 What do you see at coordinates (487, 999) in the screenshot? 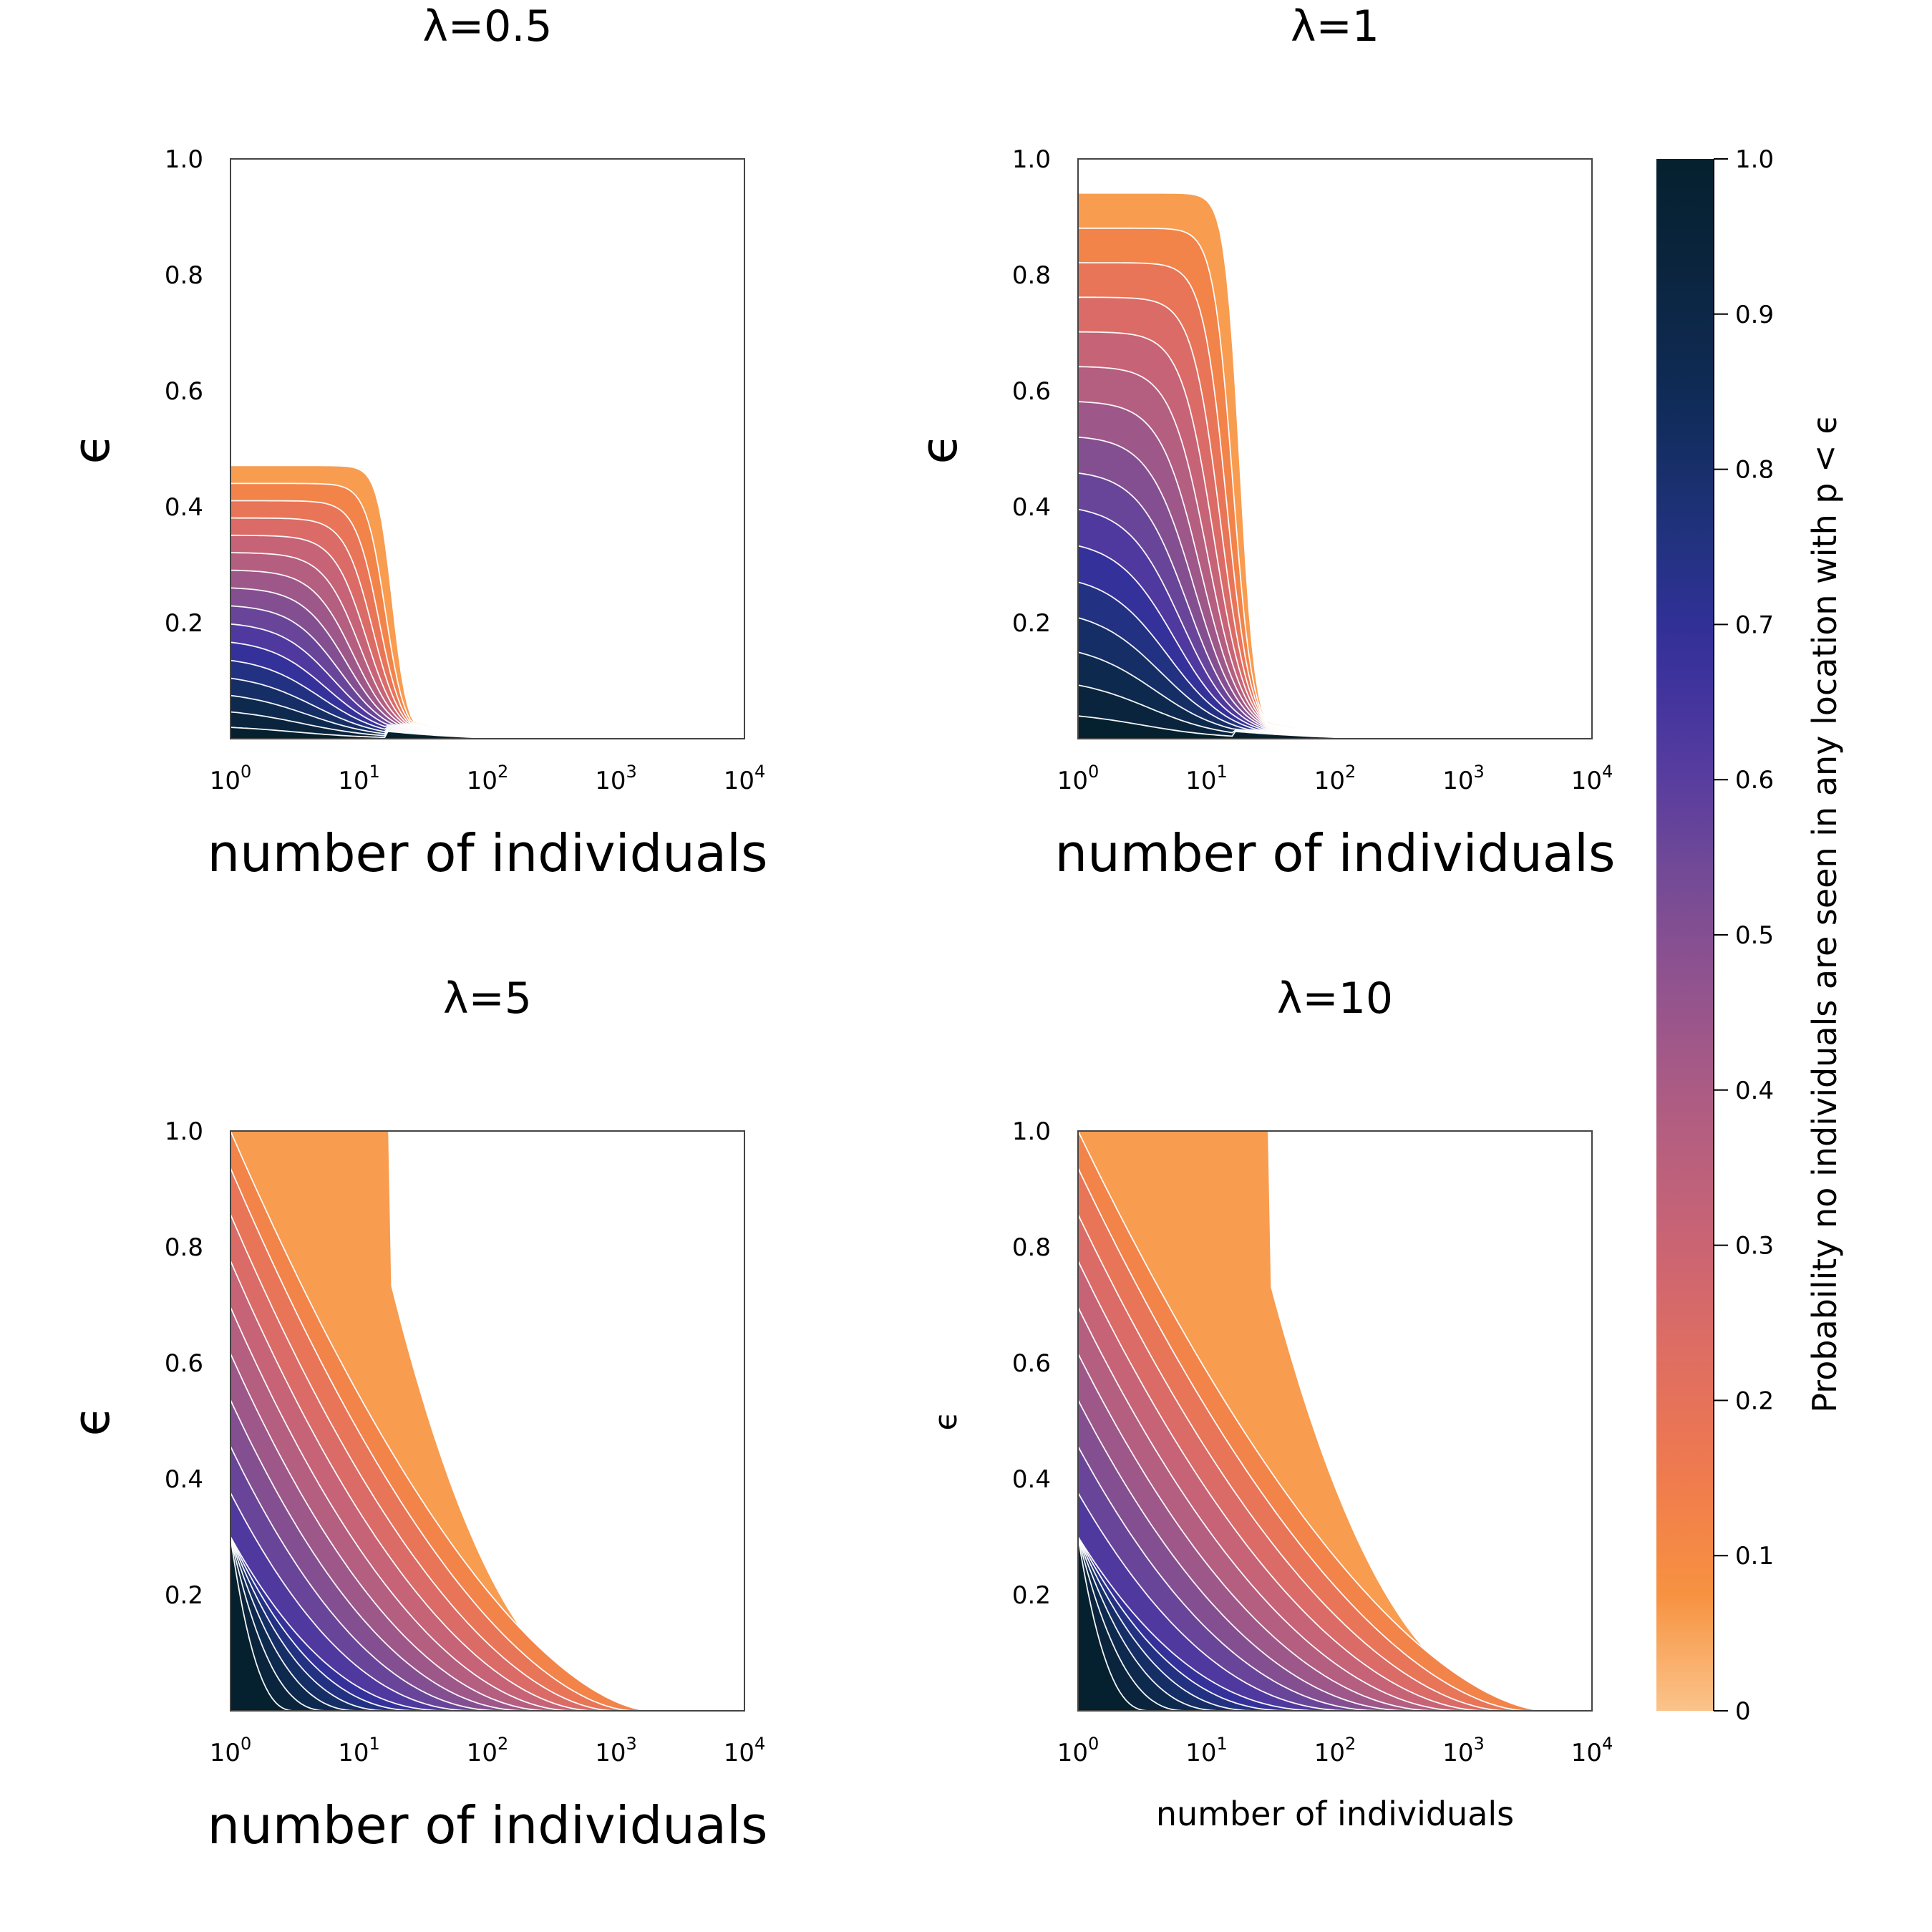
I see `panel-title: λ=5` at bounding box center [487, 999].